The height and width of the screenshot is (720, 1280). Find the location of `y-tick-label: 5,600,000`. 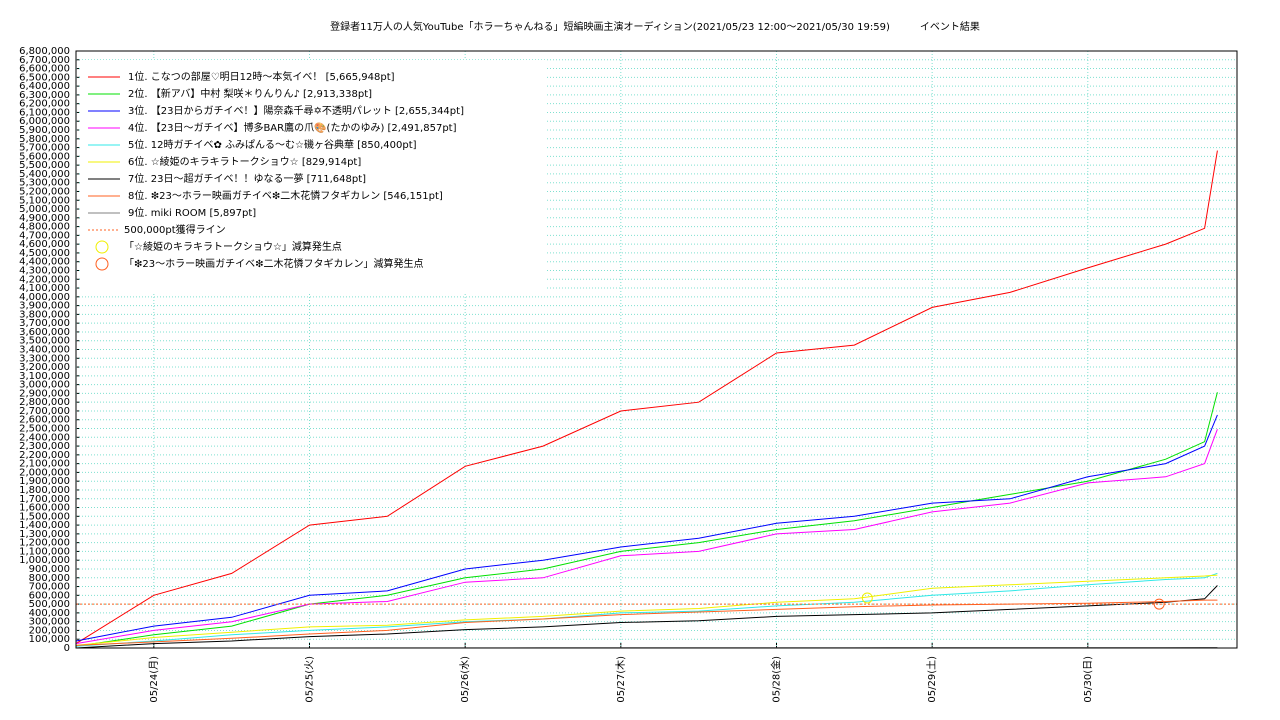

y-tick-label: 5,600,000 is located at coordinates (44, 156).